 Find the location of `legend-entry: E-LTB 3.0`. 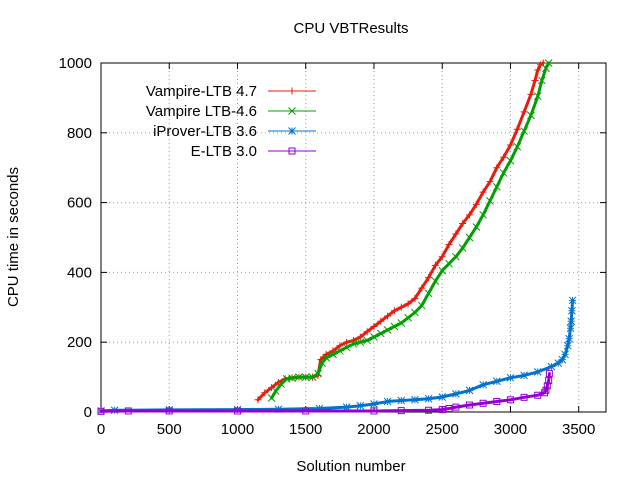

legend-entry: E-LTB 3.0 is located at coordinates (253, 151).